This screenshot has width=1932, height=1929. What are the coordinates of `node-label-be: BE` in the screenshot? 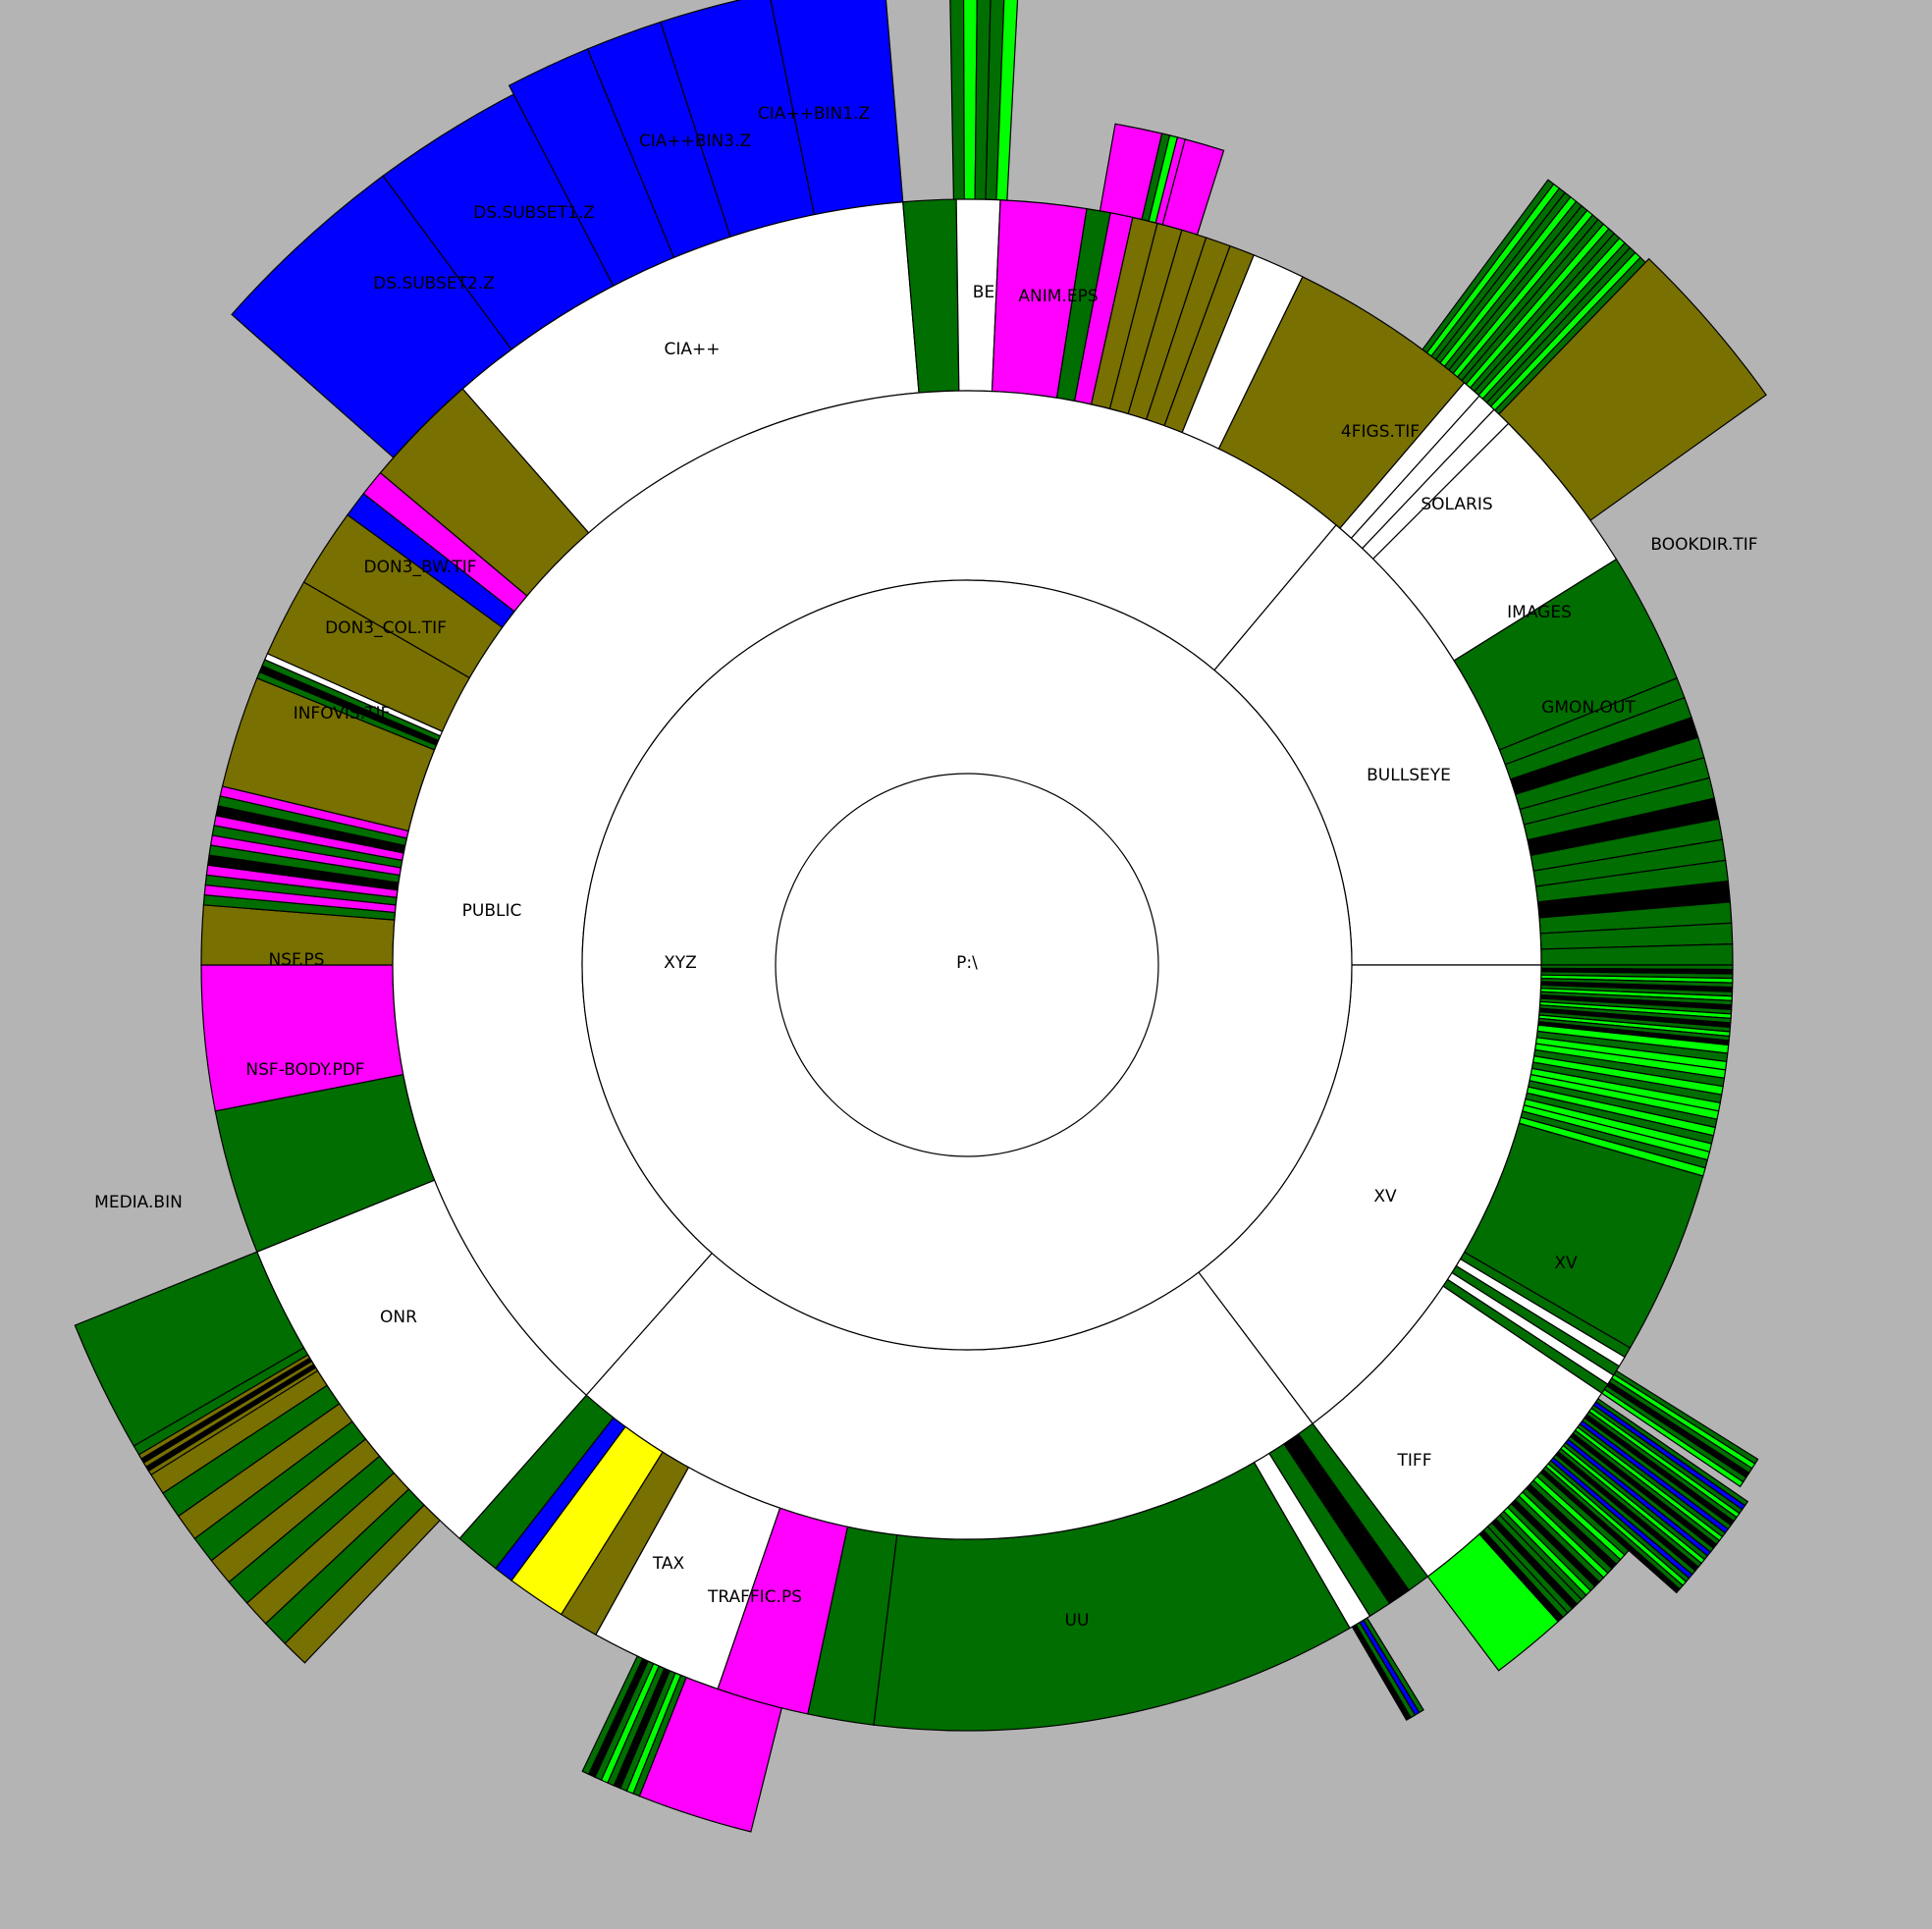 It's located at (983, 292).